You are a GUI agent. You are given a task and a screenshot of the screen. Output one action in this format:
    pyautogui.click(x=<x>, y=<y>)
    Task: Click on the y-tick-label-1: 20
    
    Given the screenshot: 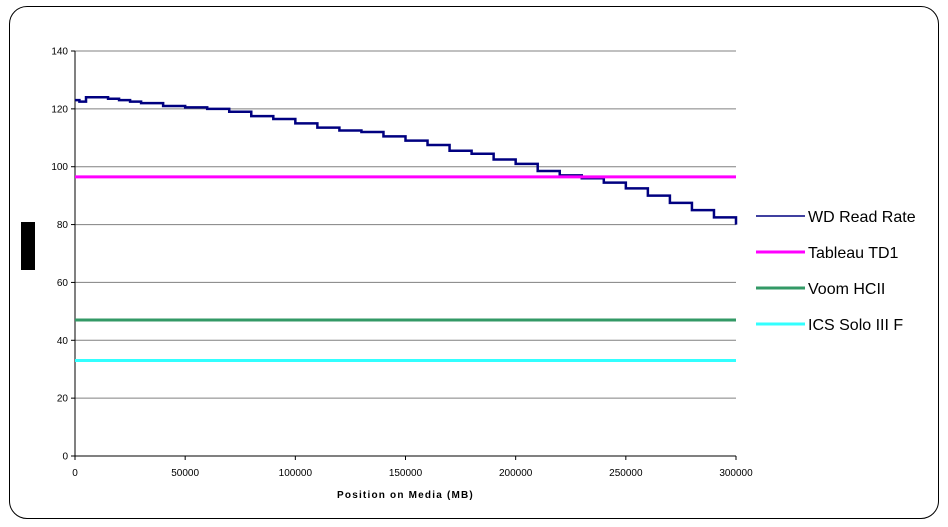 What is the action you would take?
    pyautogui.click(x=63, y=399)
    